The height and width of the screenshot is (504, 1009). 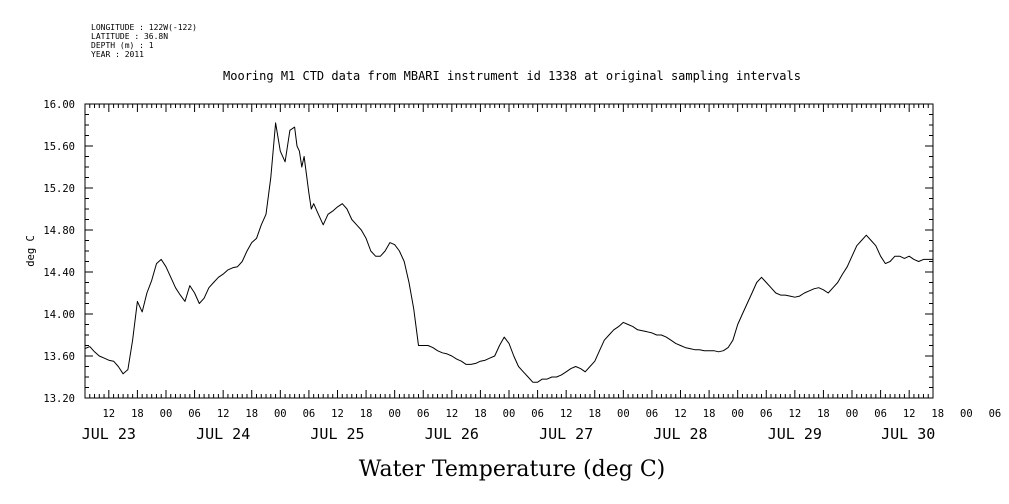 I want to click on x-axis-label: Water Temperature (deg C), so click(x=512, y=469).